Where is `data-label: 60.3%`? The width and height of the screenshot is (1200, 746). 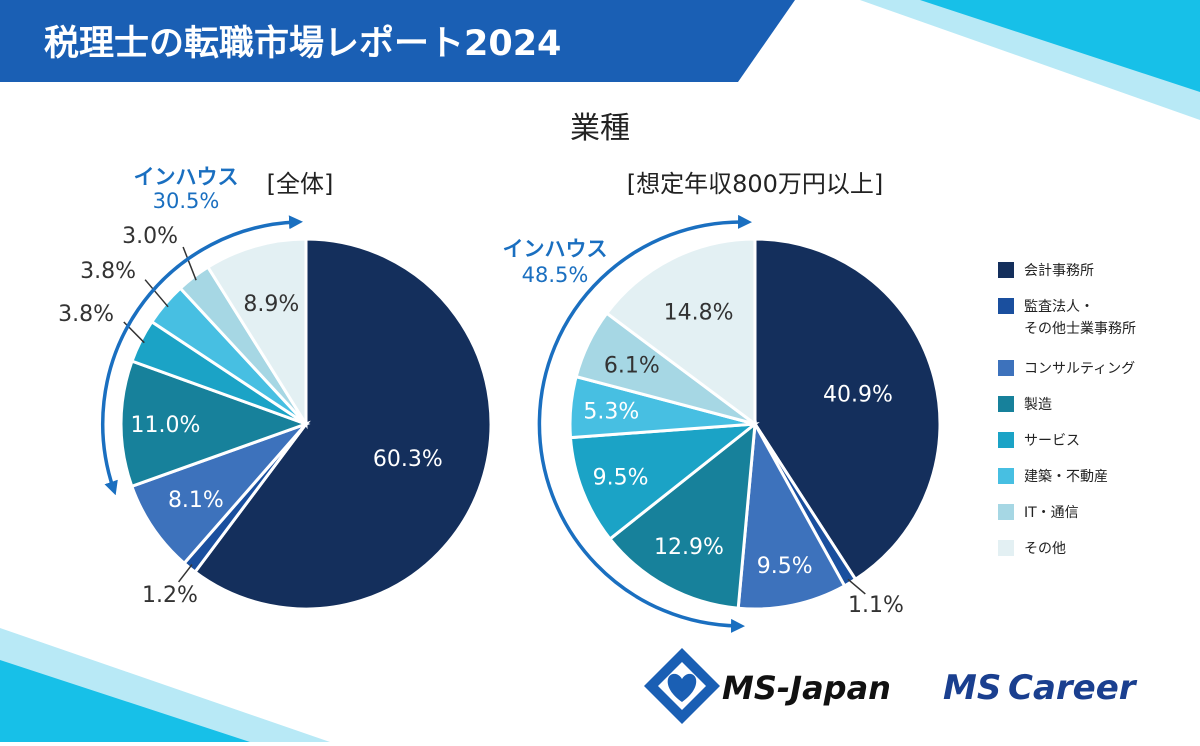 data-label: 60.3% is located at coordinates (408, 459).